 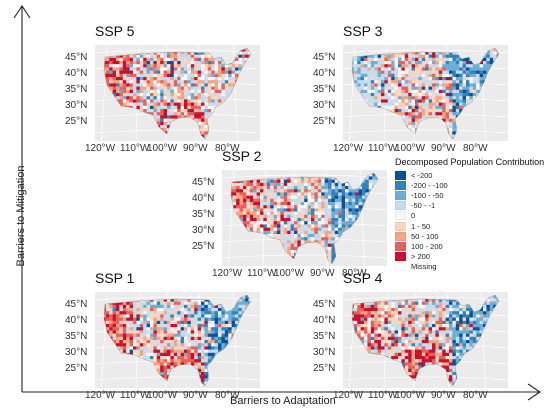 What do you see at coordinates (534, 392) in the screenshot?
I see `x-axis-arrow-icon` at bounding box center [534, 392].